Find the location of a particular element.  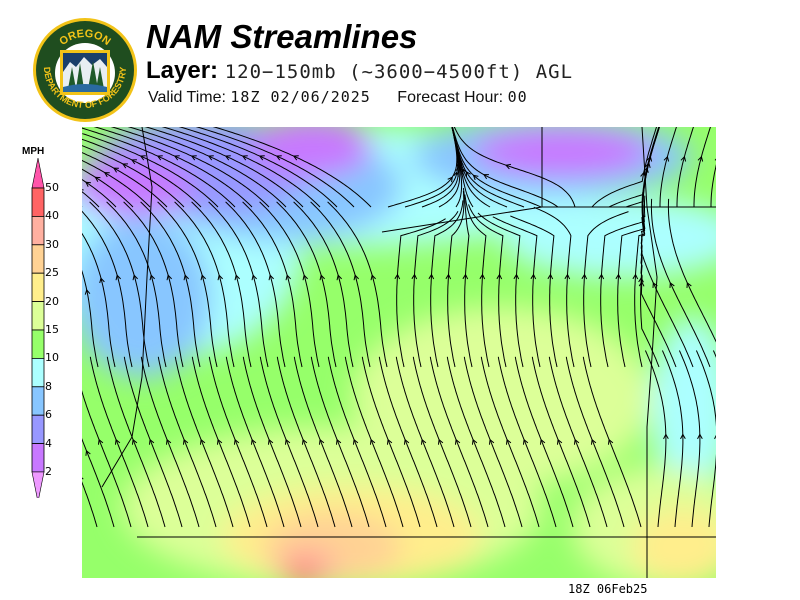

legend-unit: MPH is located at coordinates (33, 151).